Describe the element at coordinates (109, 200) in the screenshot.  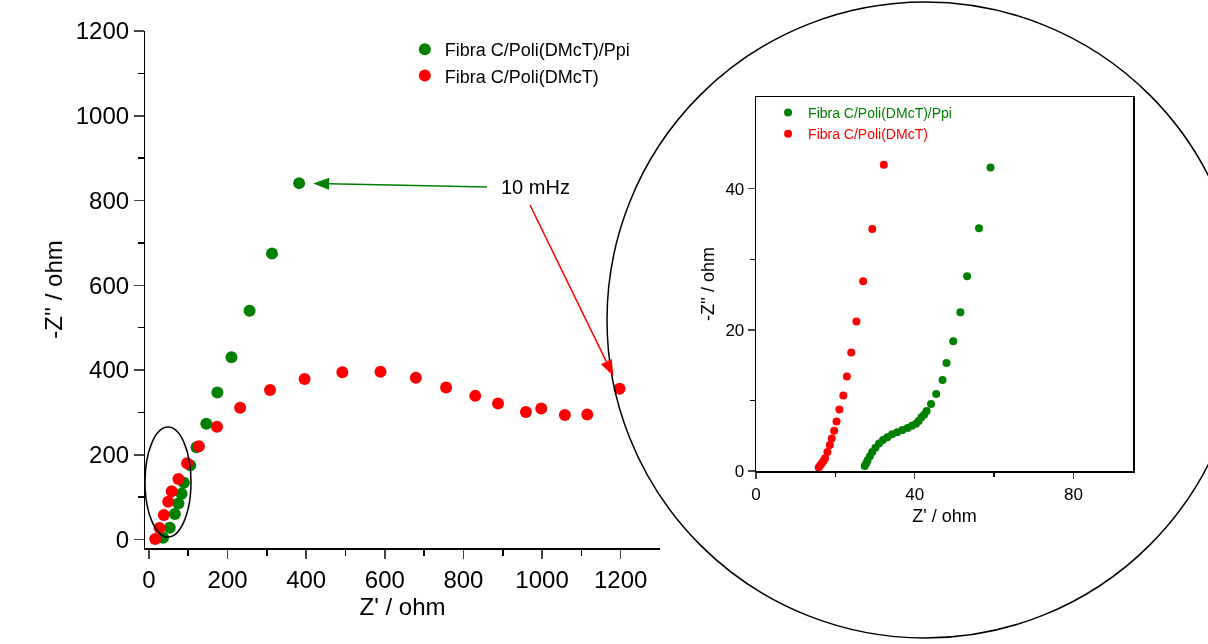
I see `y-tick-label: 800` at that location.